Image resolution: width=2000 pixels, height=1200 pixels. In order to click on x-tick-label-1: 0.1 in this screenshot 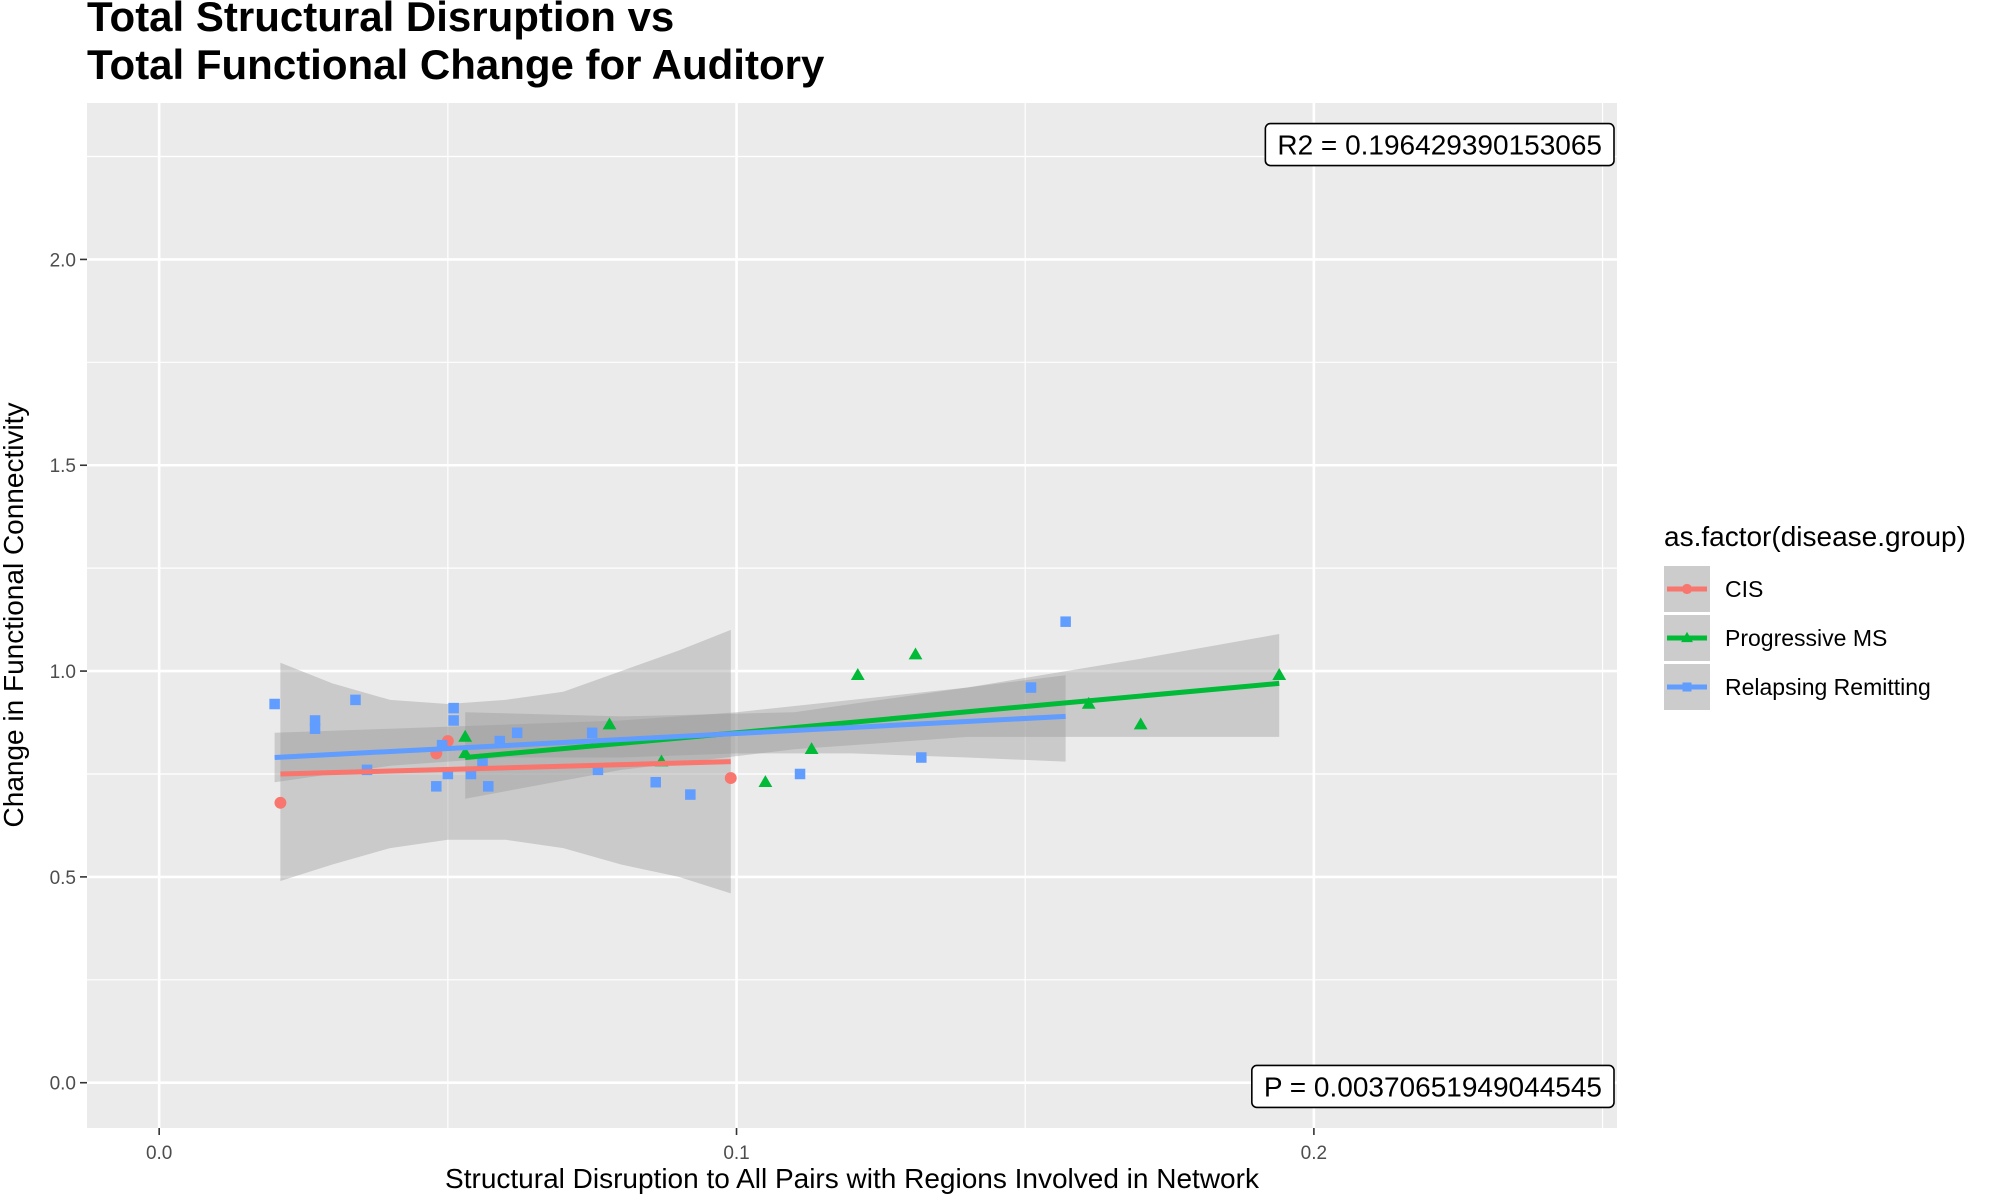, I will do `click(736, 1153)`.